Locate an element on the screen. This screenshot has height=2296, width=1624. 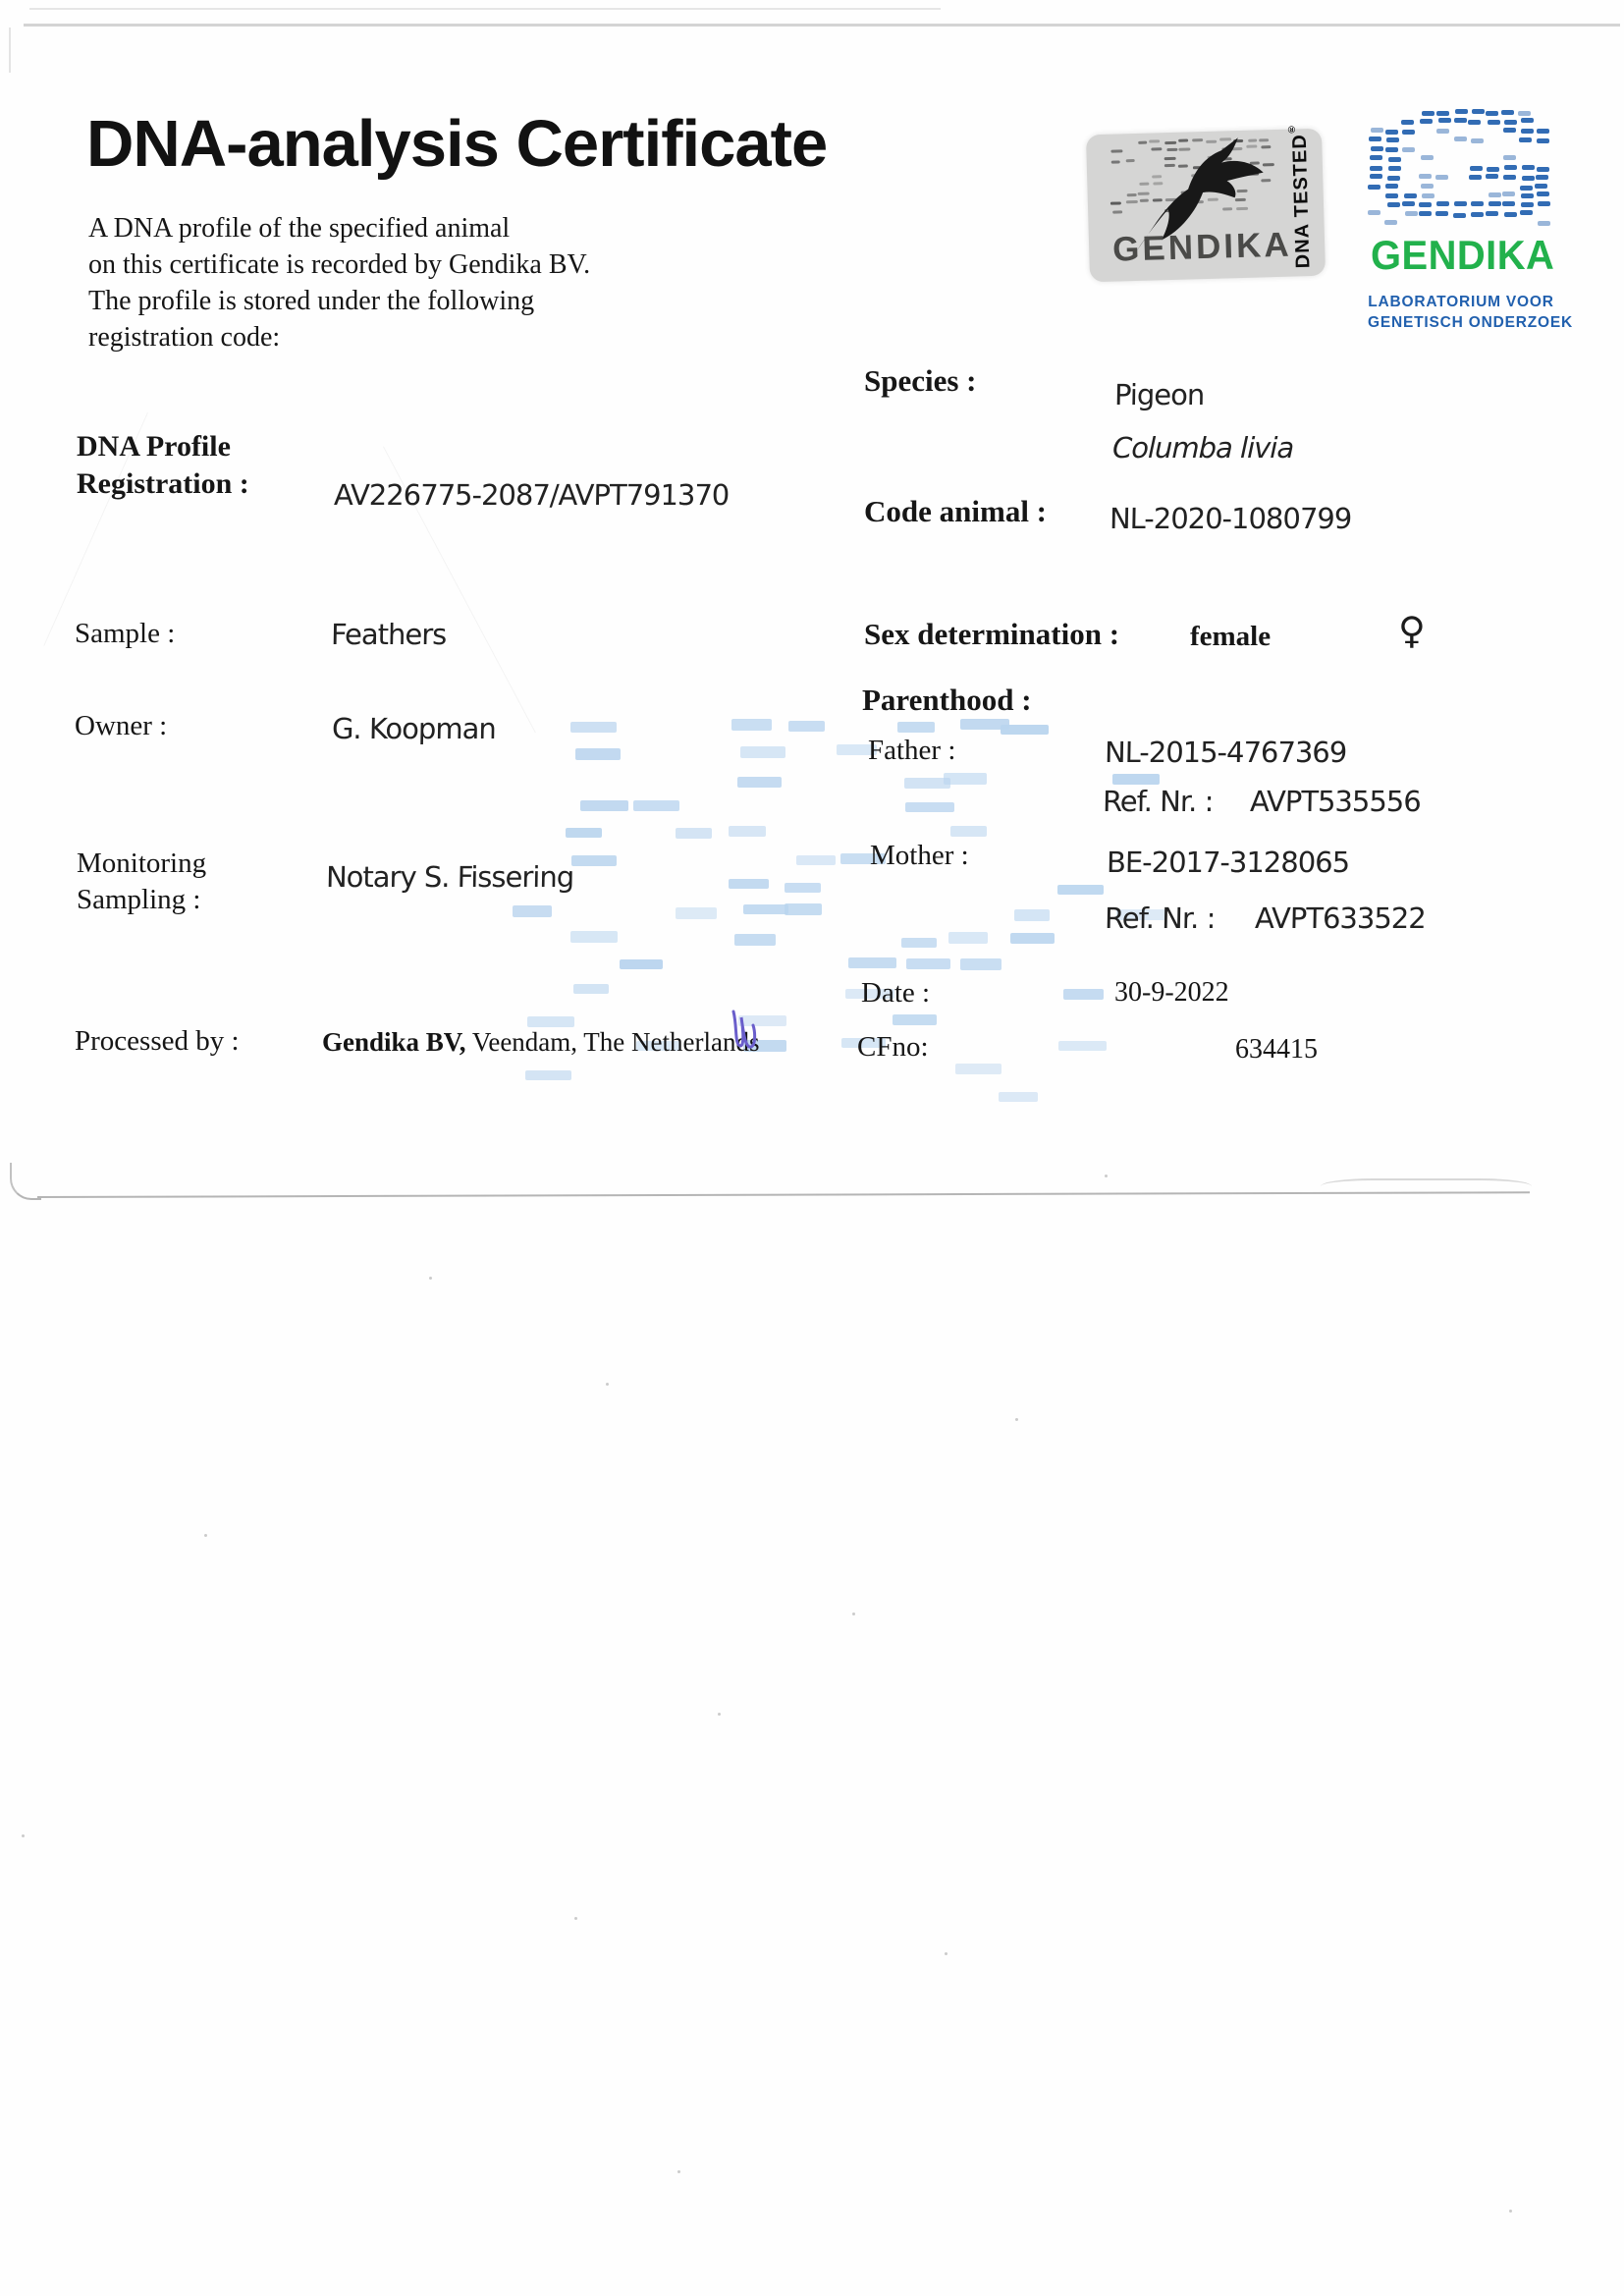
field-label-dna-profile: DNA Profile is located at coordinates (154, 446).